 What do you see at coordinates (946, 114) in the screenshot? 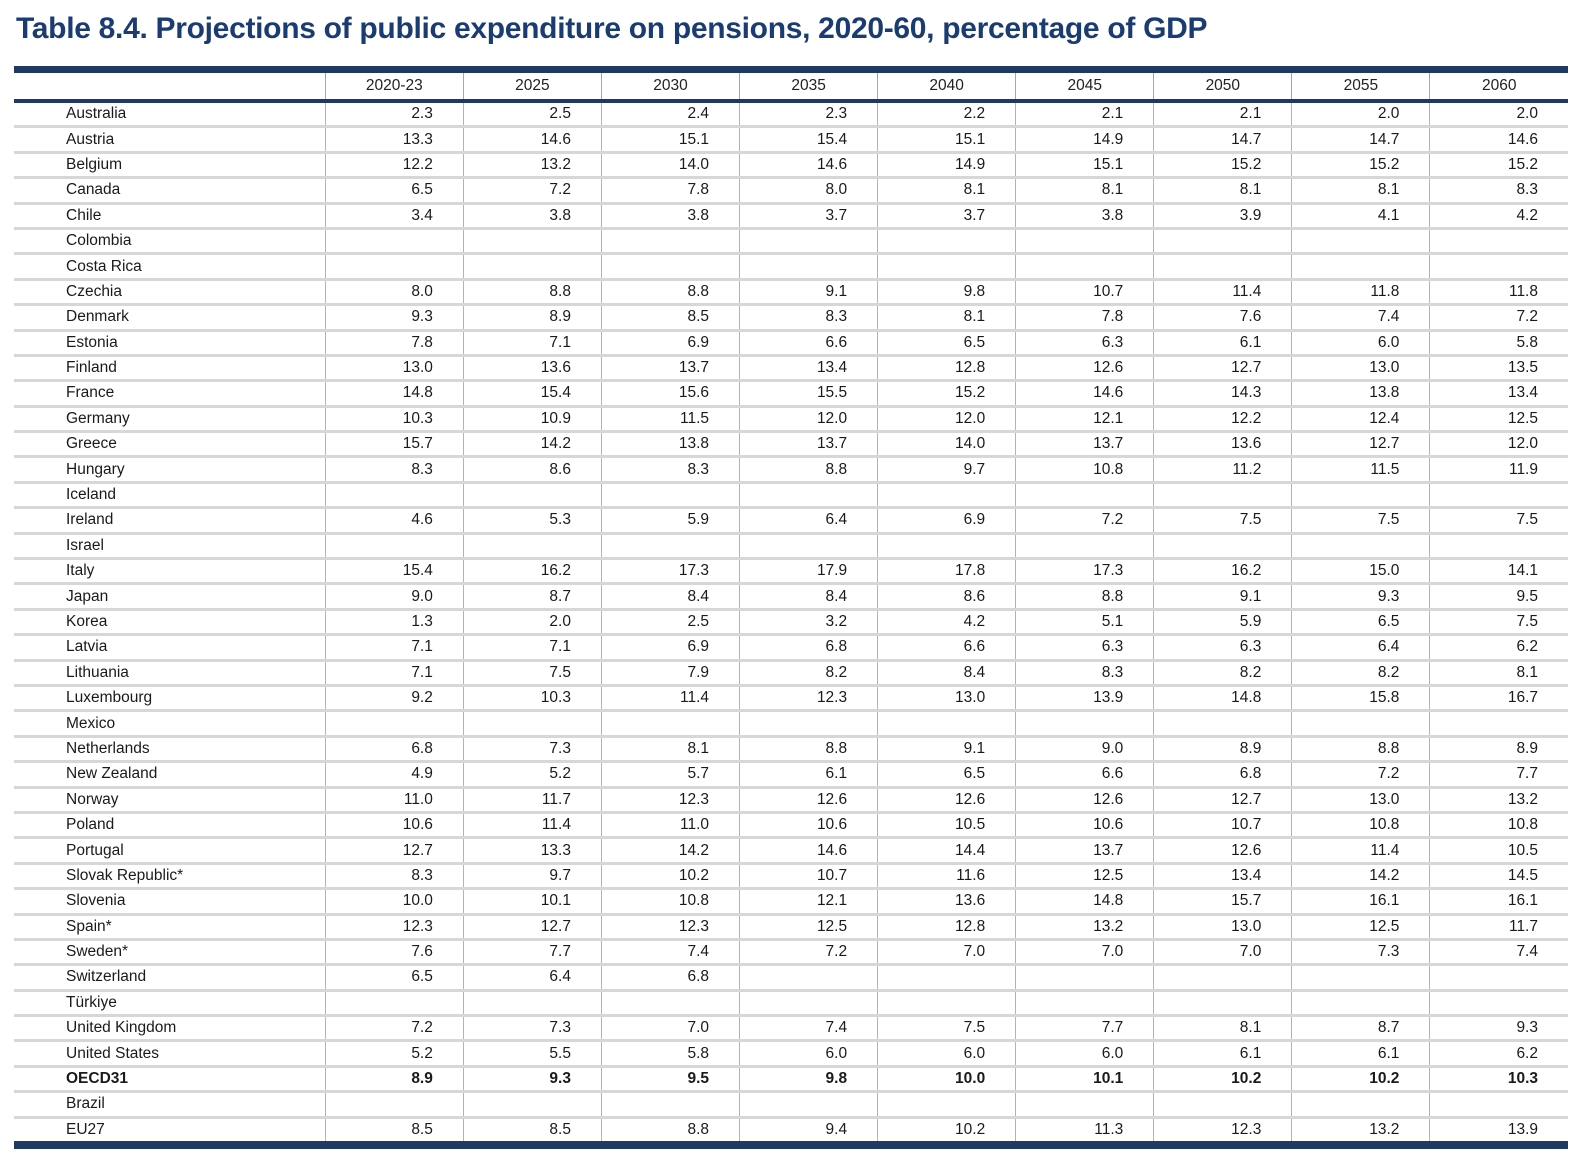
I see `value-cell: 2.2` at bounding box center [946, 114].